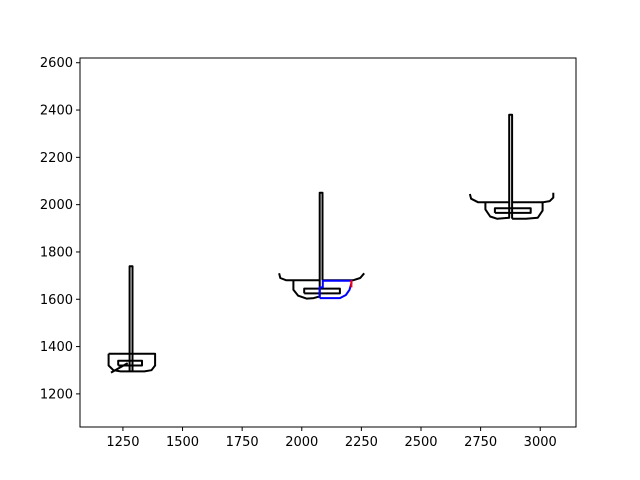  What do you see at coordinates (420, 442) in the screenshot?
I see `x-tick-label: 2500` at bounding box center [420, 442].